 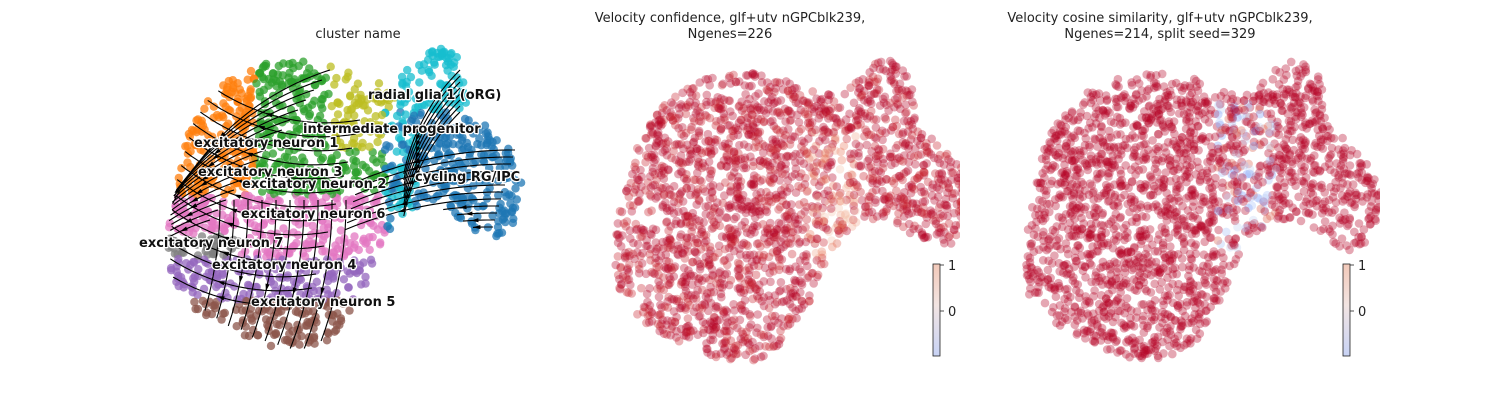 I want to click on cluster-label: excitatory neuron 7, so click(x=211, y=243).